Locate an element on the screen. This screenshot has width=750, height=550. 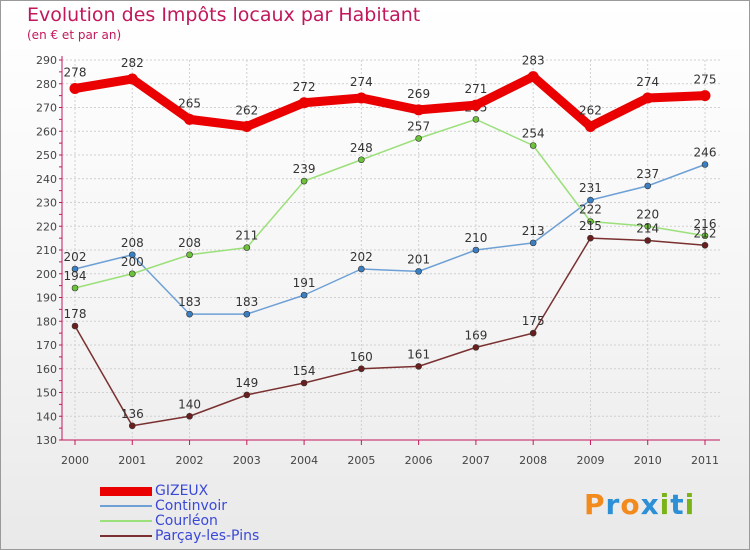
series-line-gizeux is located at coordinates (390, 101).